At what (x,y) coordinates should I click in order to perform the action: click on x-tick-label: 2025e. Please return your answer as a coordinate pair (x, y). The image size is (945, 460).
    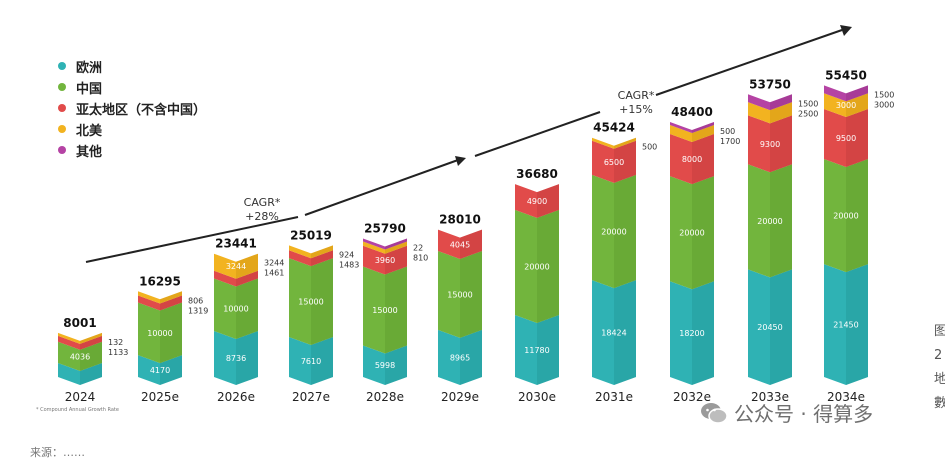
    Looking at the image, I should click on (160, 397).